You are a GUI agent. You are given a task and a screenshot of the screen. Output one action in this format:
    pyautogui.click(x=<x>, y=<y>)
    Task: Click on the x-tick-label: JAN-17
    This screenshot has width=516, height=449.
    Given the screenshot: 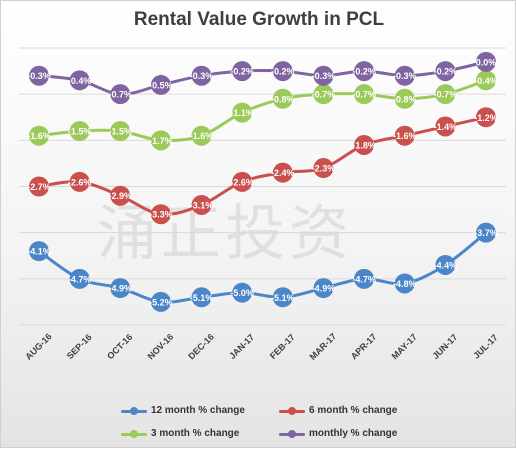 What is the action you would take?
    pyautogui.click(x=241, y=346)
    